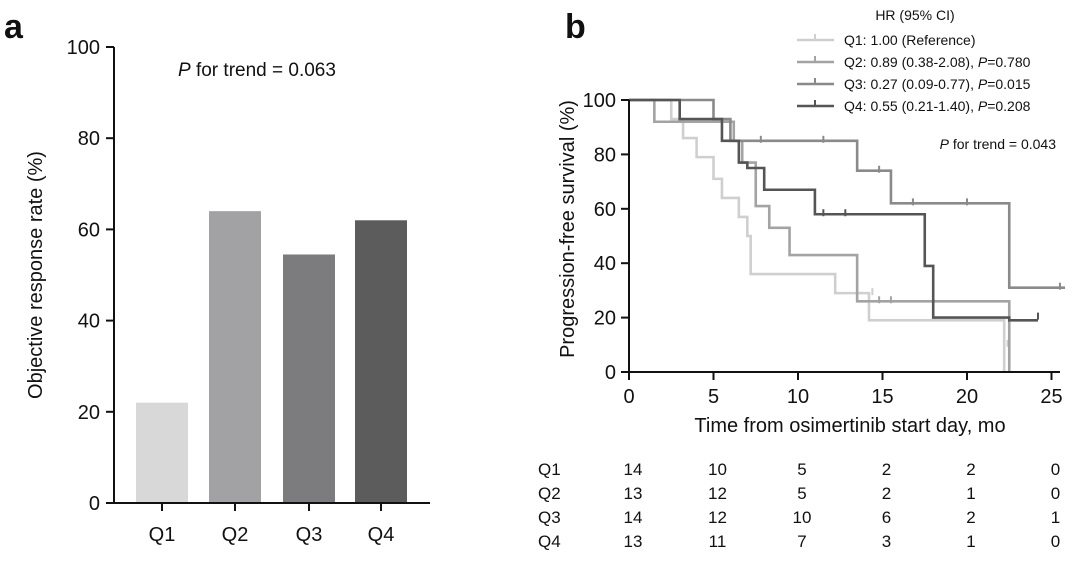  Describe the element at coordinates (549, 493) in the screenshot. I see `risk-row-label: Q2` at that location.